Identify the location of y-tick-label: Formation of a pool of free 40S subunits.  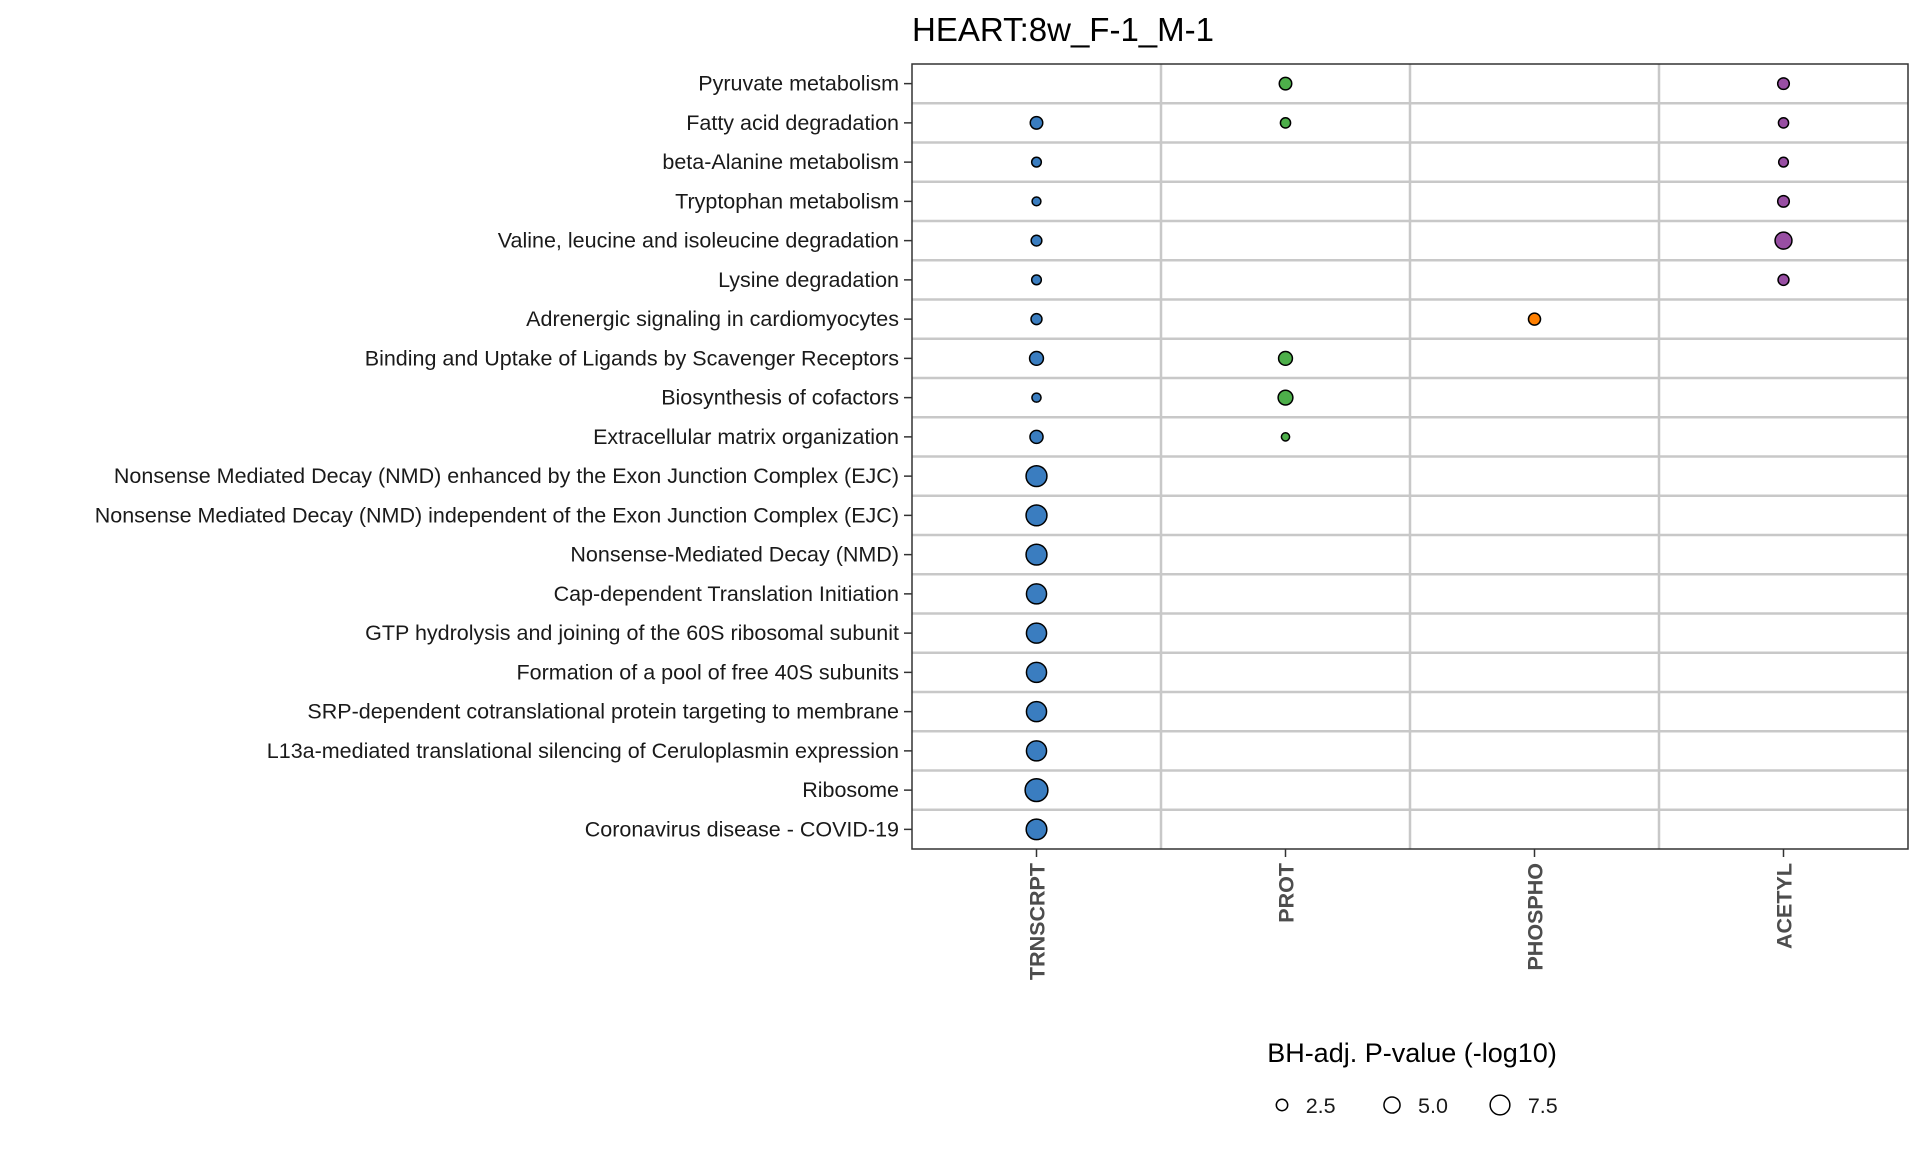
(708, 672).